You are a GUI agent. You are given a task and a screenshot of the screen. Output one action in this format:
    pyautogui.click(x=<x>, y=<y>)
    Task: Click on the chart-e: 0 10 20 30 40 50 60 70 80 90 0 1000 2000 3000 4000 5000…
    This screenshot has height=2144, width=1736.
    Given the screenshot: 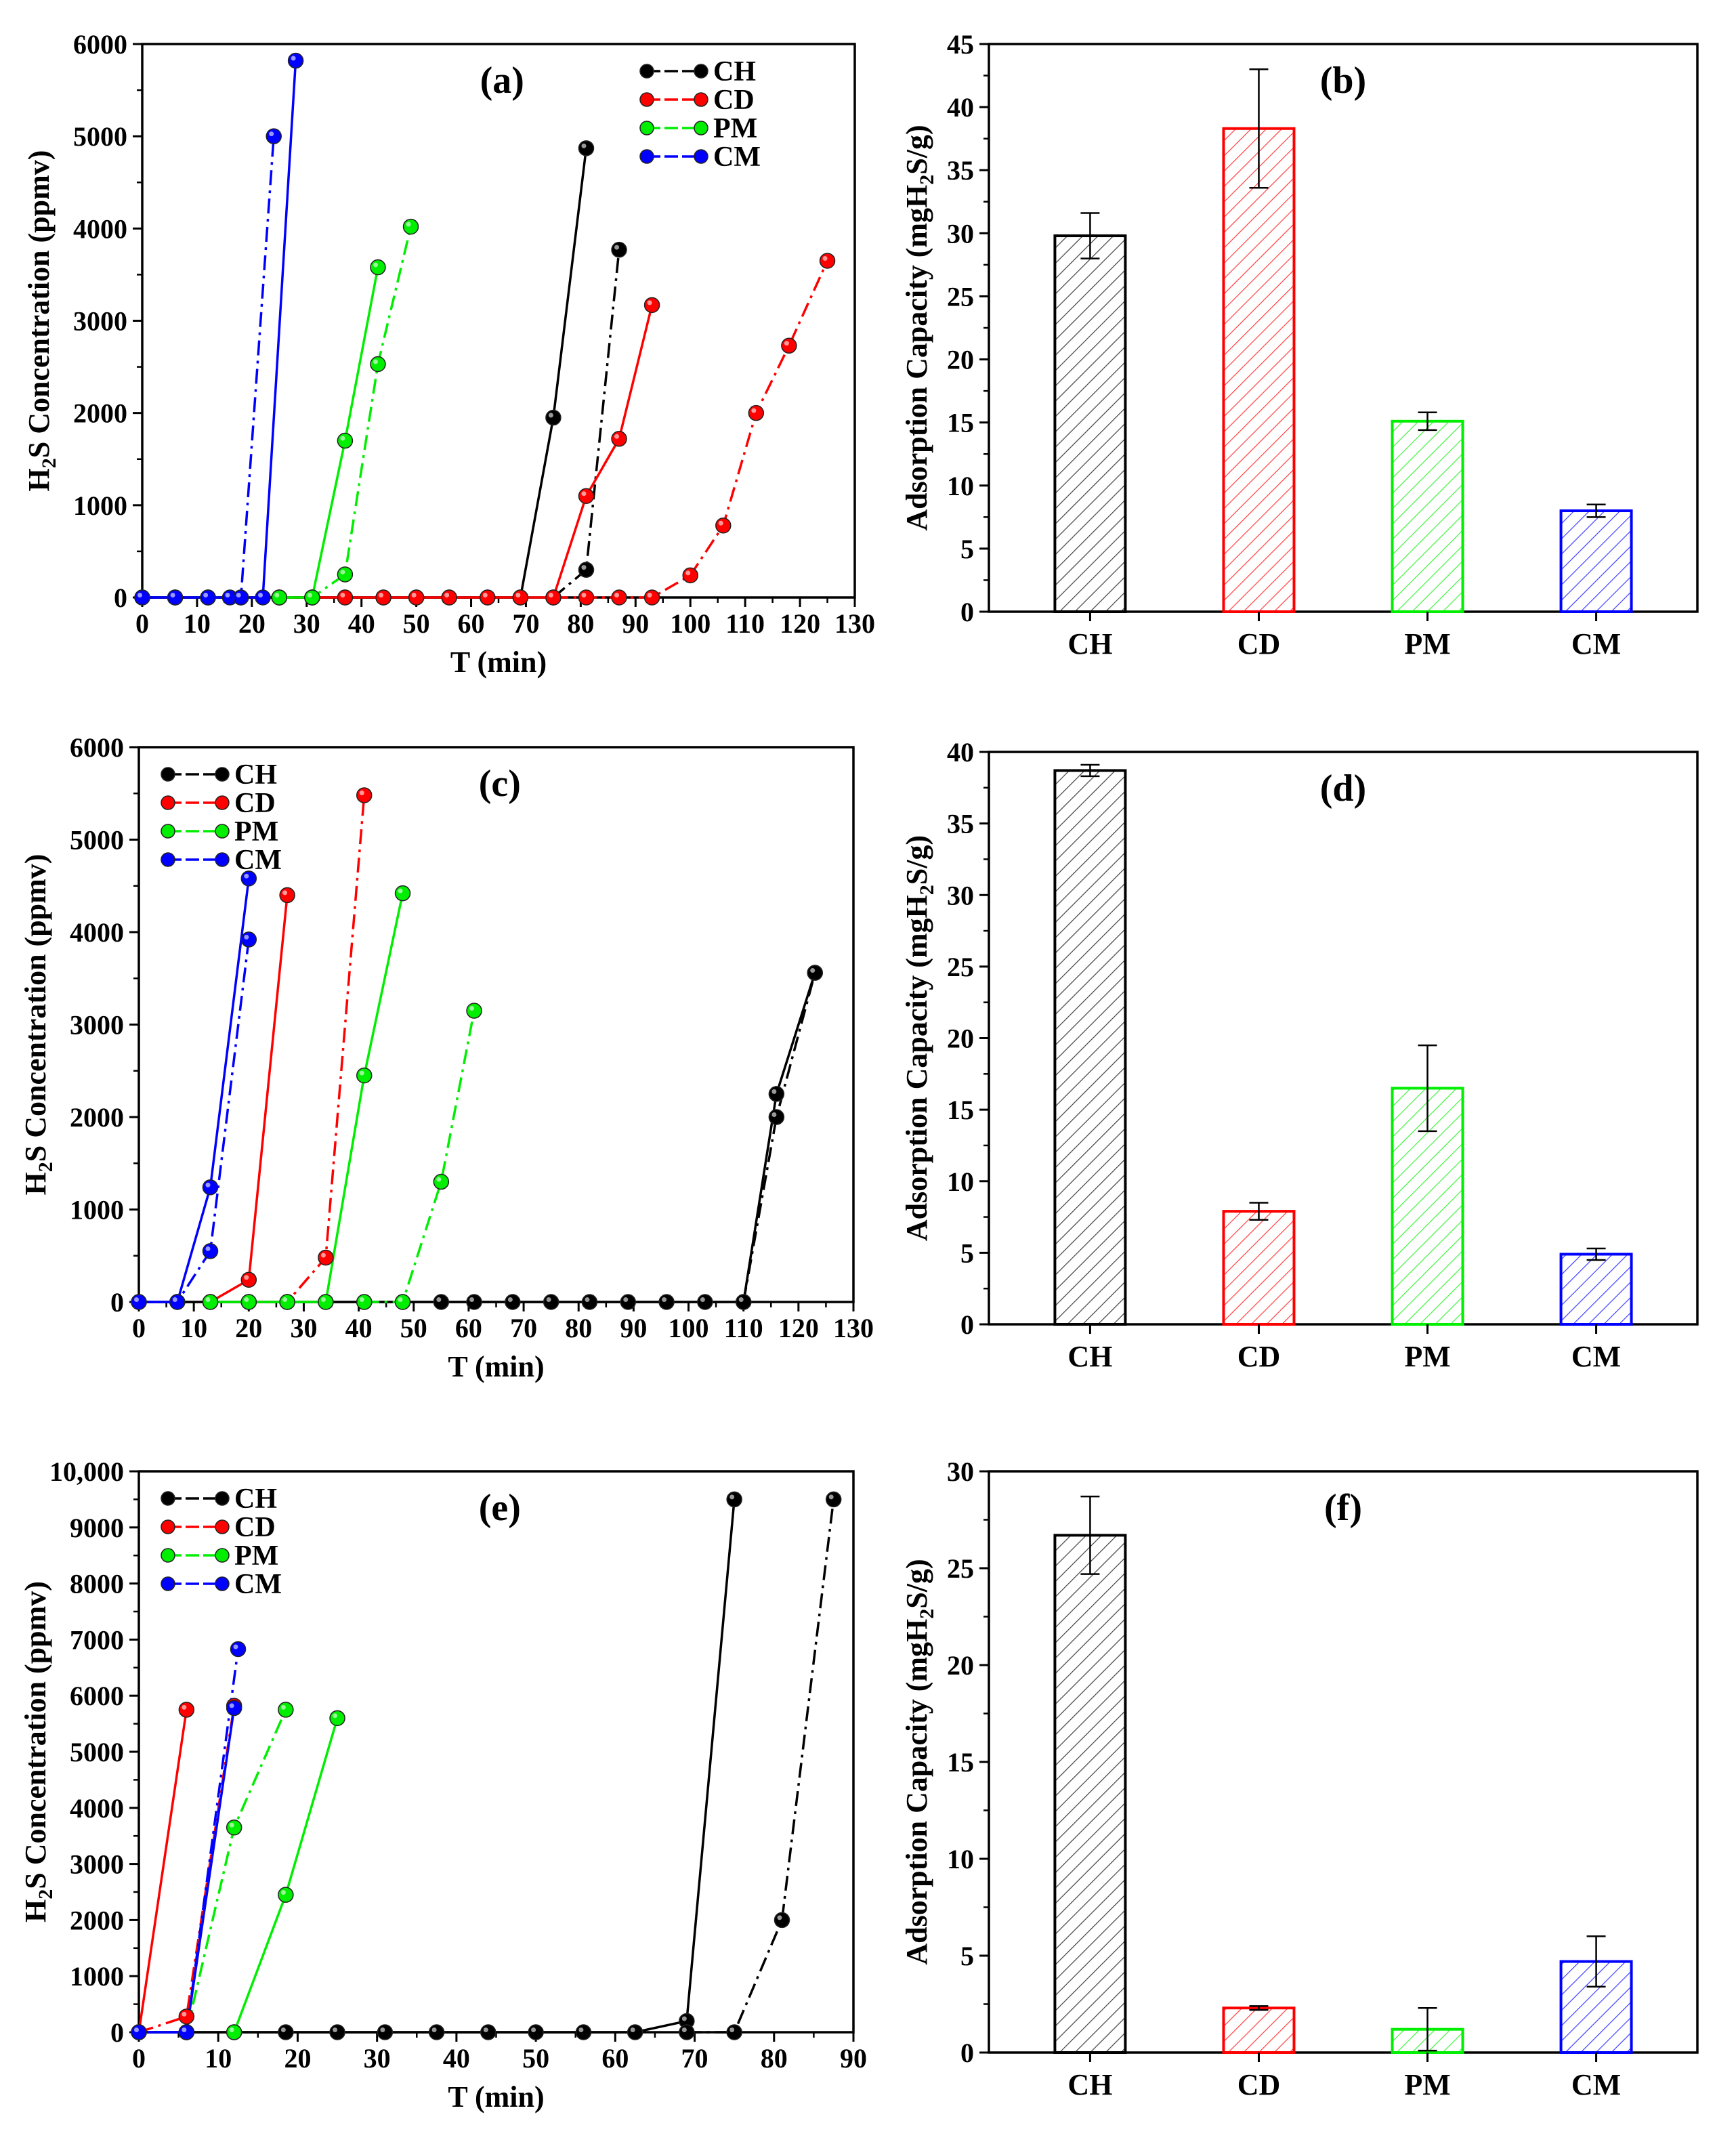 What is the action you would take?
    pyautogui.click(x=443, y=1785)
    